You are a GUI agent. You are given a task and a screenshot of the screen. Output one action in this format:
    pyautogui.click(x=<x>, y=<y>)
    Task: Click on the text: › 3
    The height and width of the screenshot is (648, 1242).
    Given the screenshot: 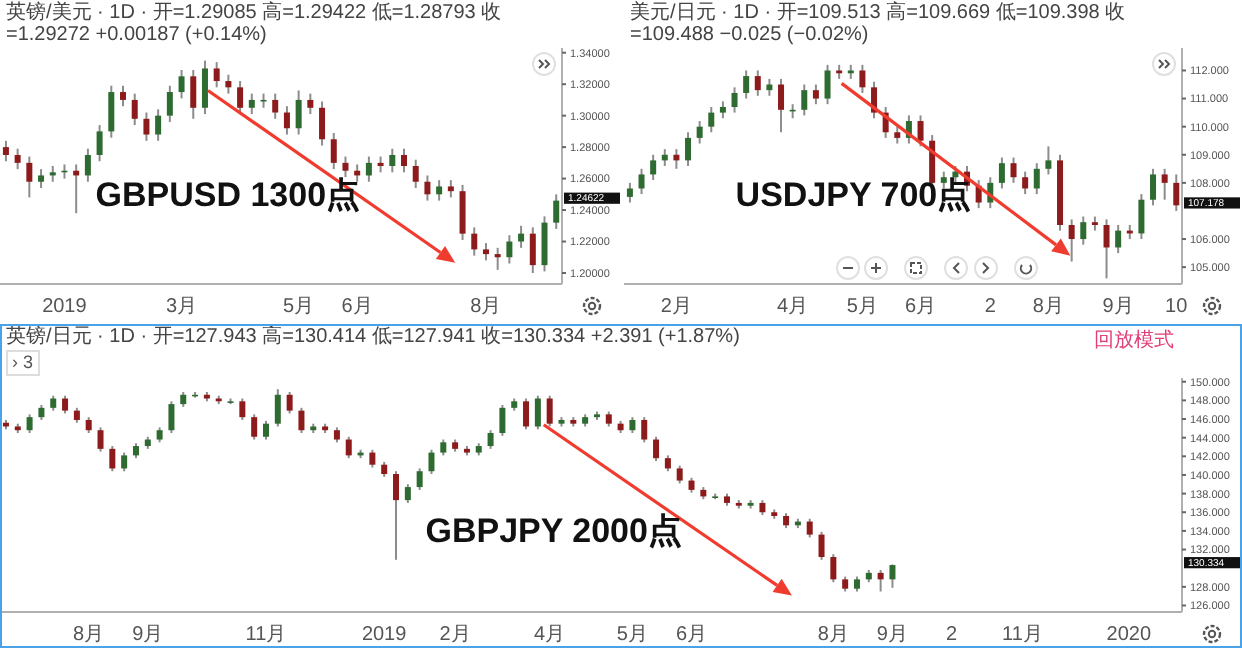 What is the action you would take?
    pyautogui.click(x=23, y=363)
    